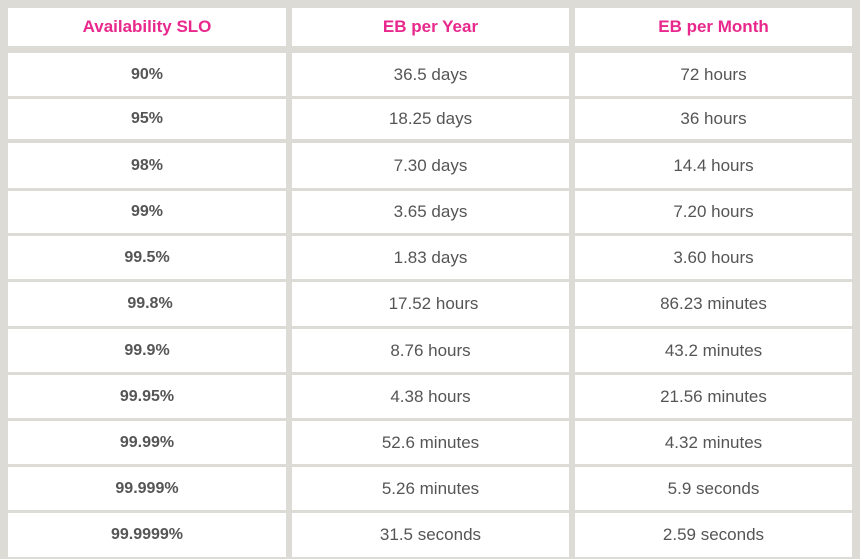 This screenshot has width=860, height=559. What do you see at coordinates (713, 257) in the screenshot?
I see `eb-month-cell: 3.60 hours` at bounding box center [713, 257].